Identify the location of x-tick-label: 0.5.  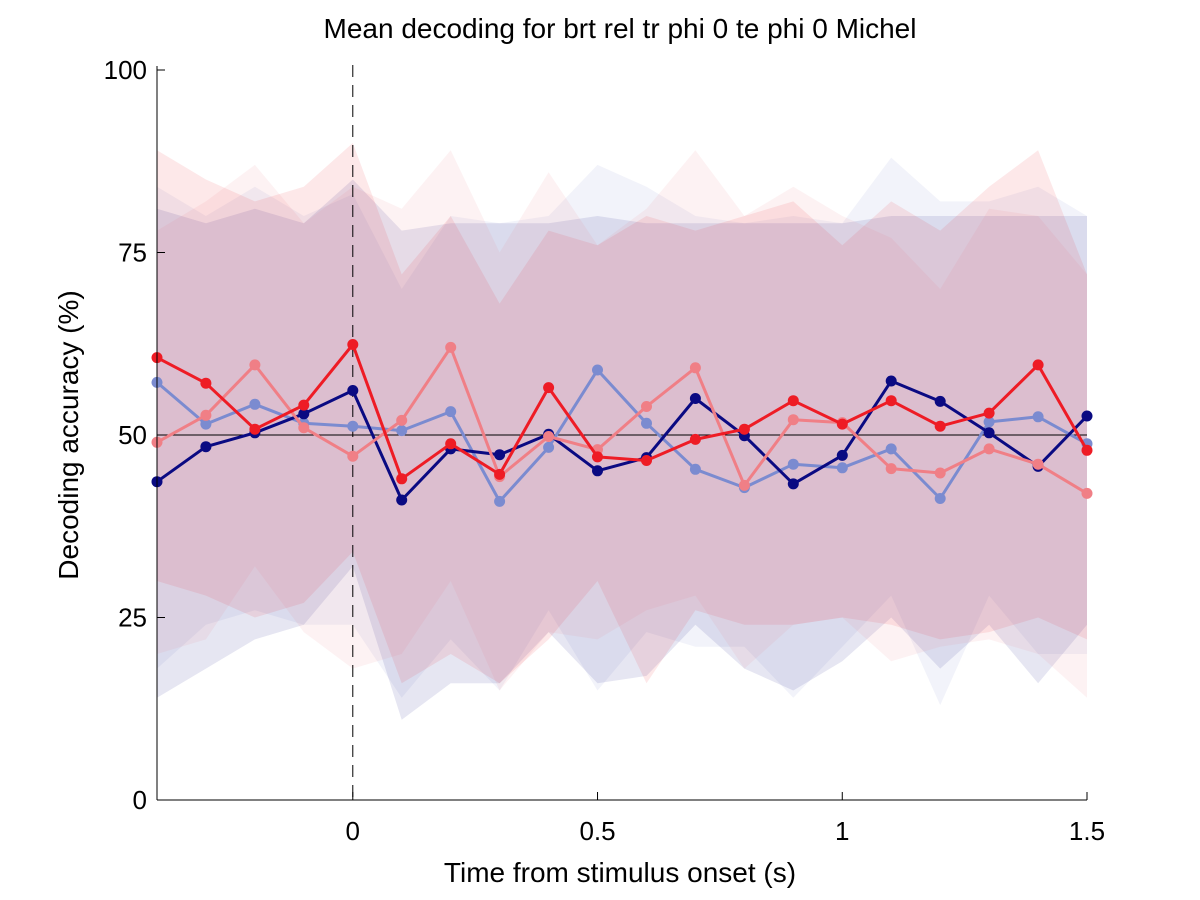
(597, 831).